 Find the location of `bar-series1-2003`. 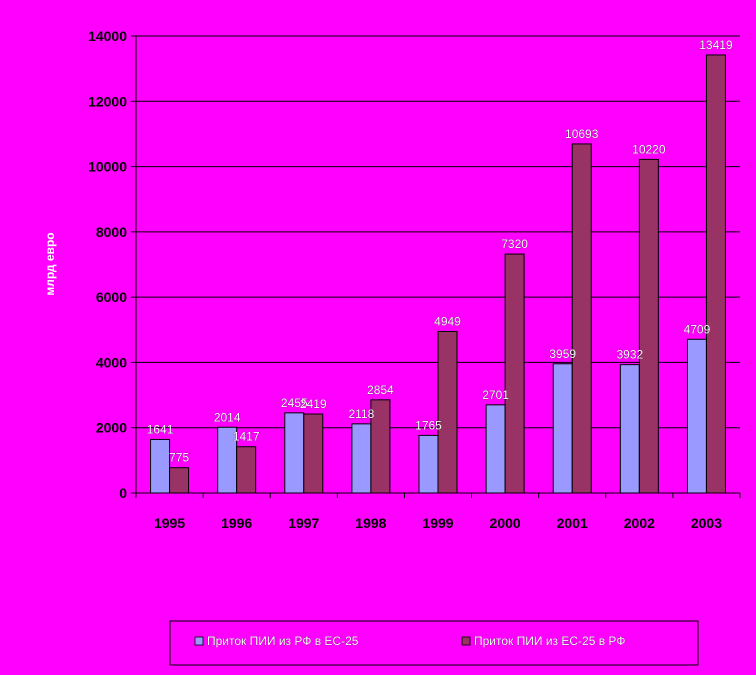

bar-series1-2003 is located at coordinates (715, 274).